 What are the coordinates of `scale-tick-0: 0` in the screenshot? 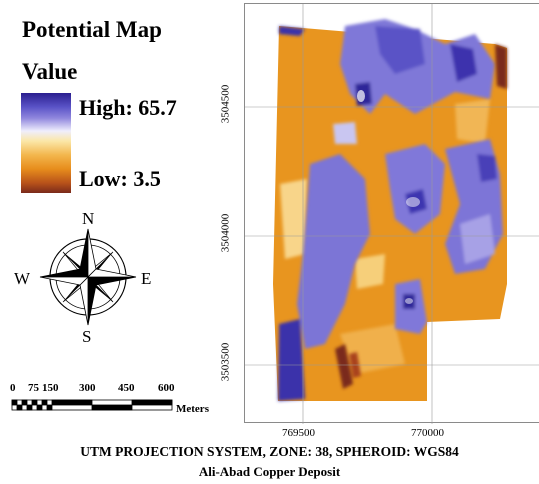 It's located at (13, 388).